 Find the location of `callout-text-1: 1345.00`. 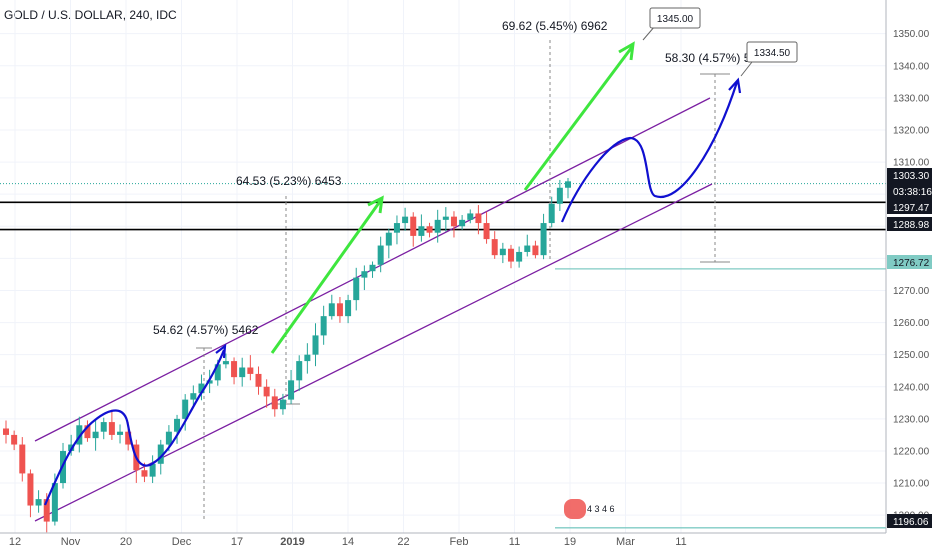

callout-text-1: 1345.00 is located at coordinates (675, 19).